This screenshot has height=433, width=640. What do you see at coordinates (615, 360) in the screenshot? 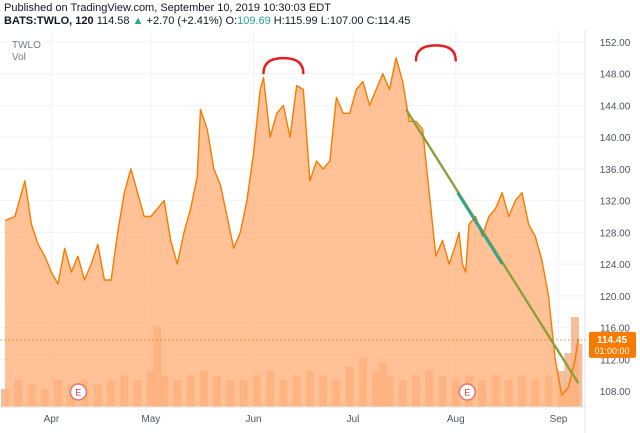
I see `y-tick-label: 112.00` at bounding box center [615, 360].